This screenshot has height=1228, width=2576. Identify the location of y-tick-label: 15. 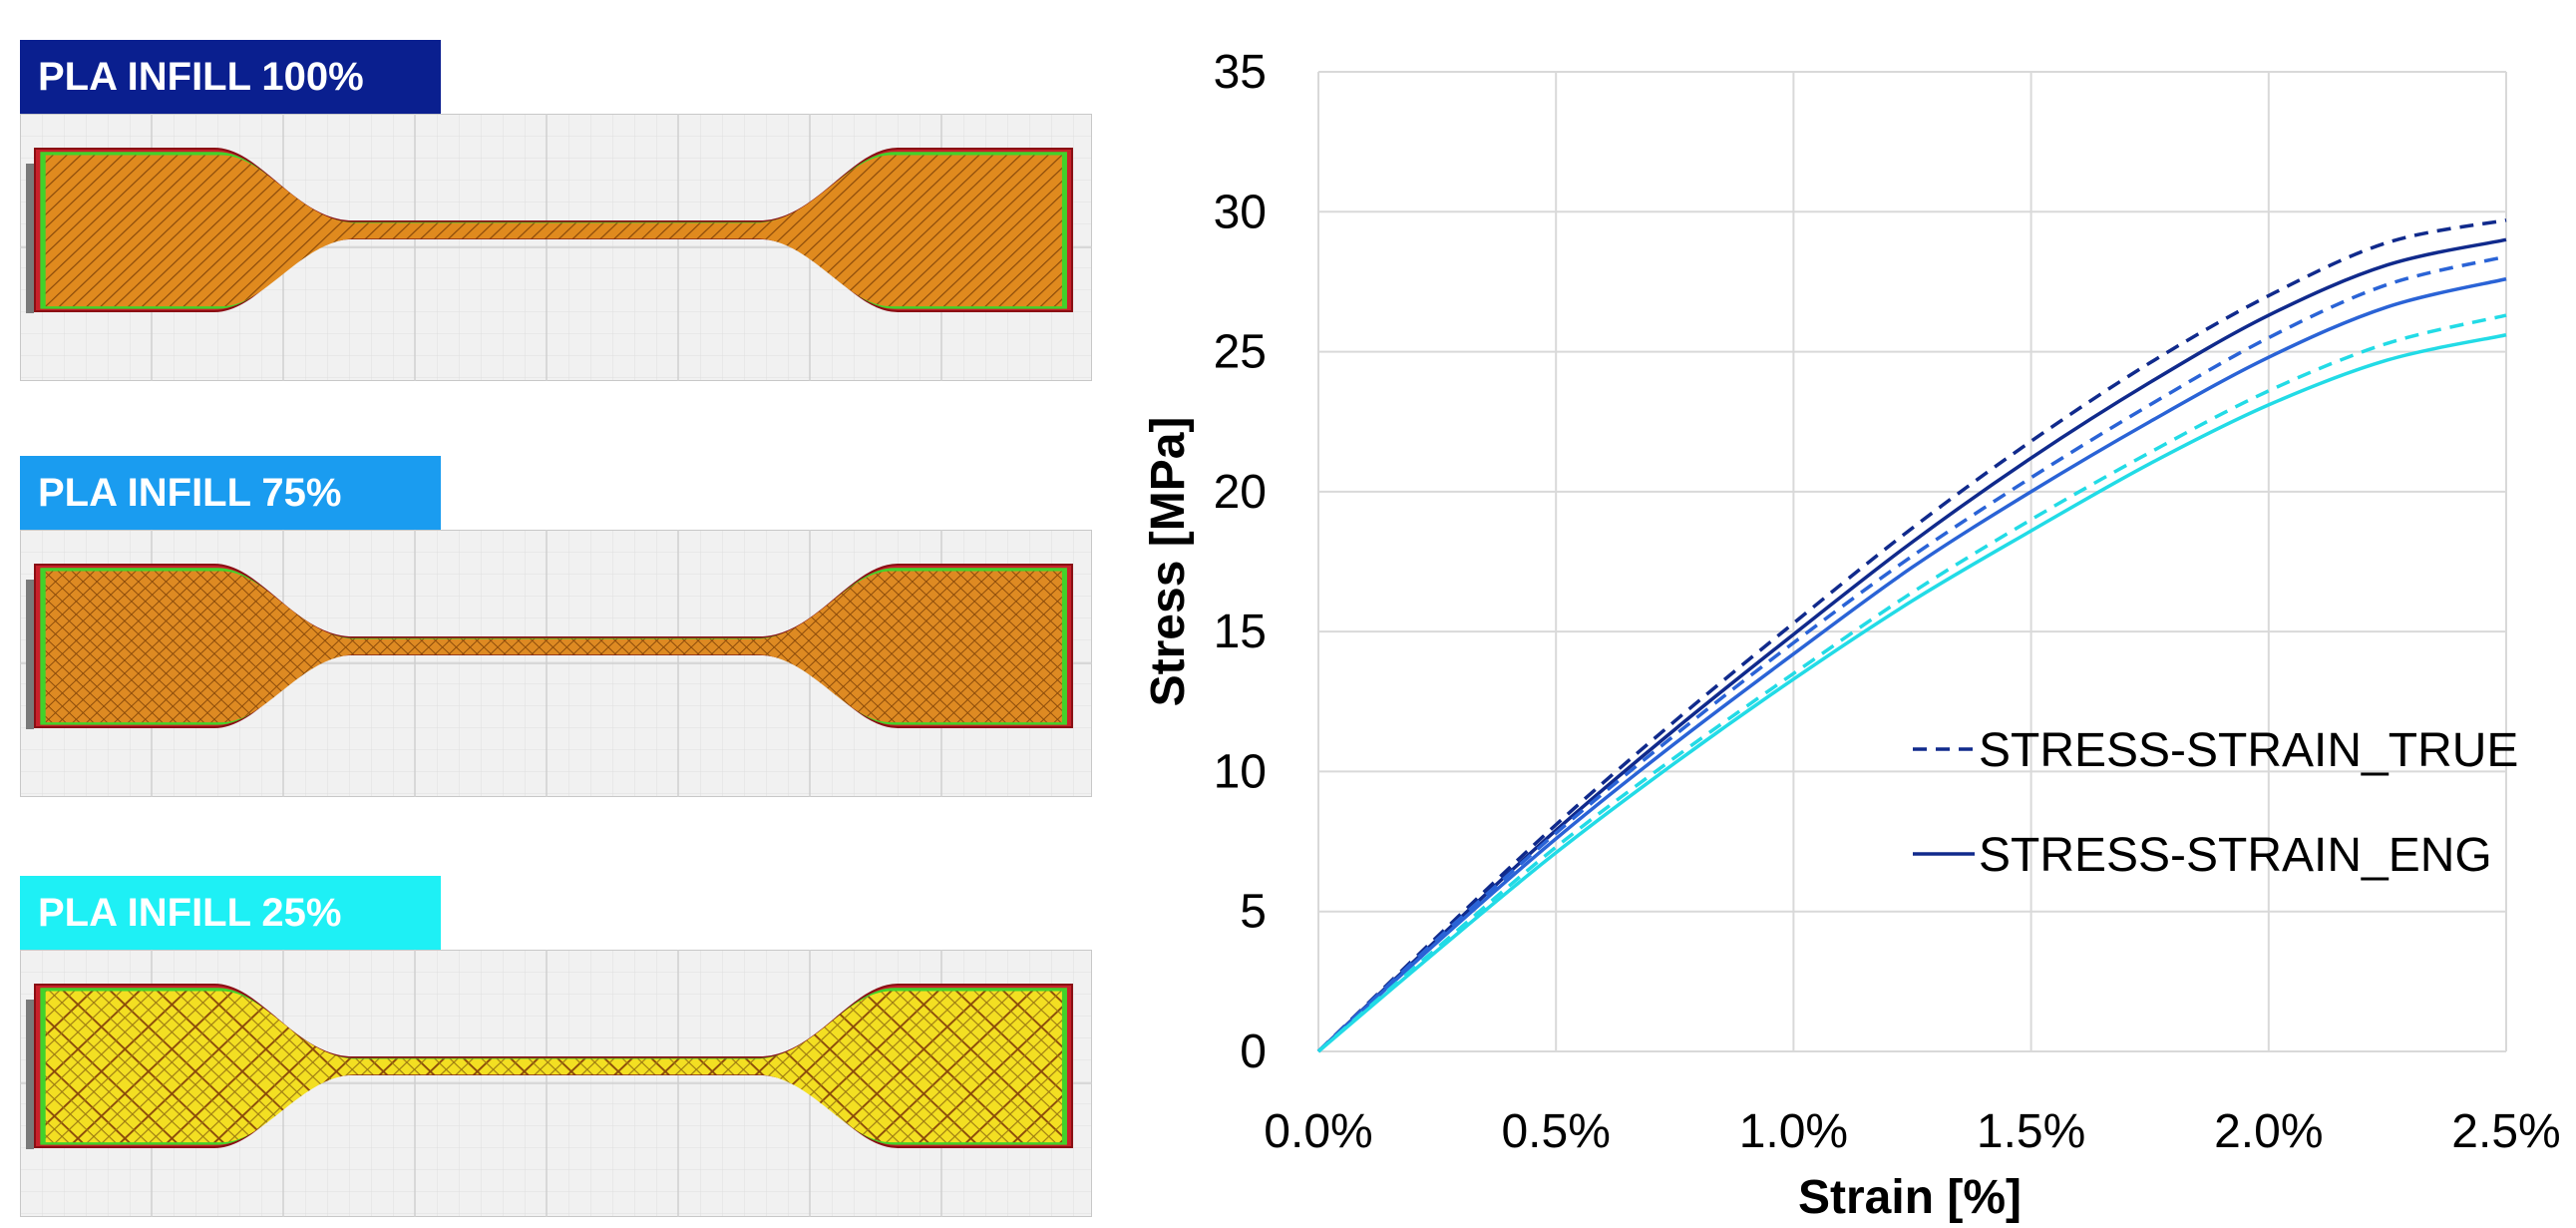
(1240, 632).